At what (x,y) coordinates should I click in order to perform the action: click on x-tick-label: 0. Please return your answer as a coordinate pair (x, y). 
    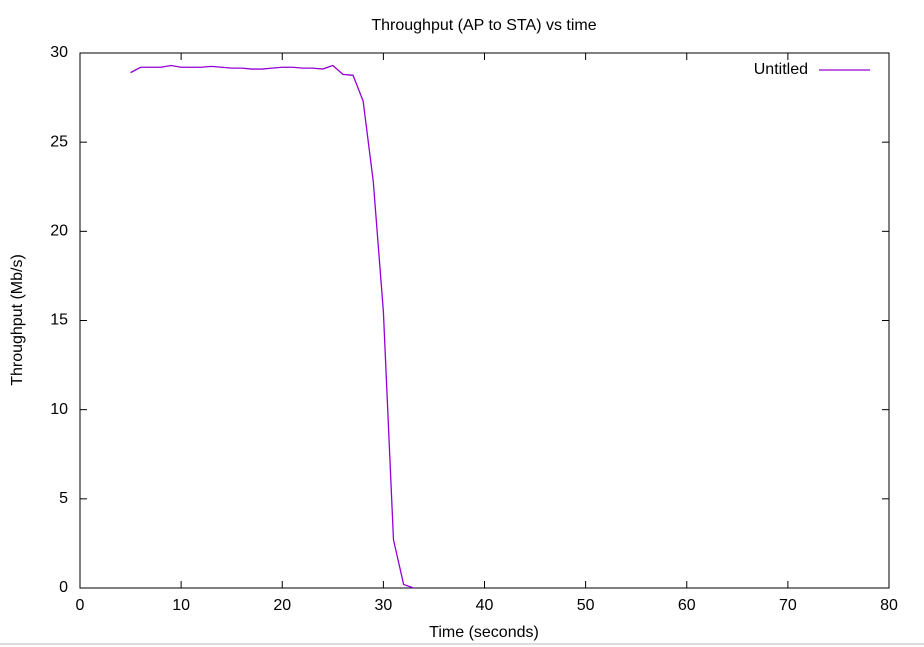
    Looking at the image, I should click on (80, 605).